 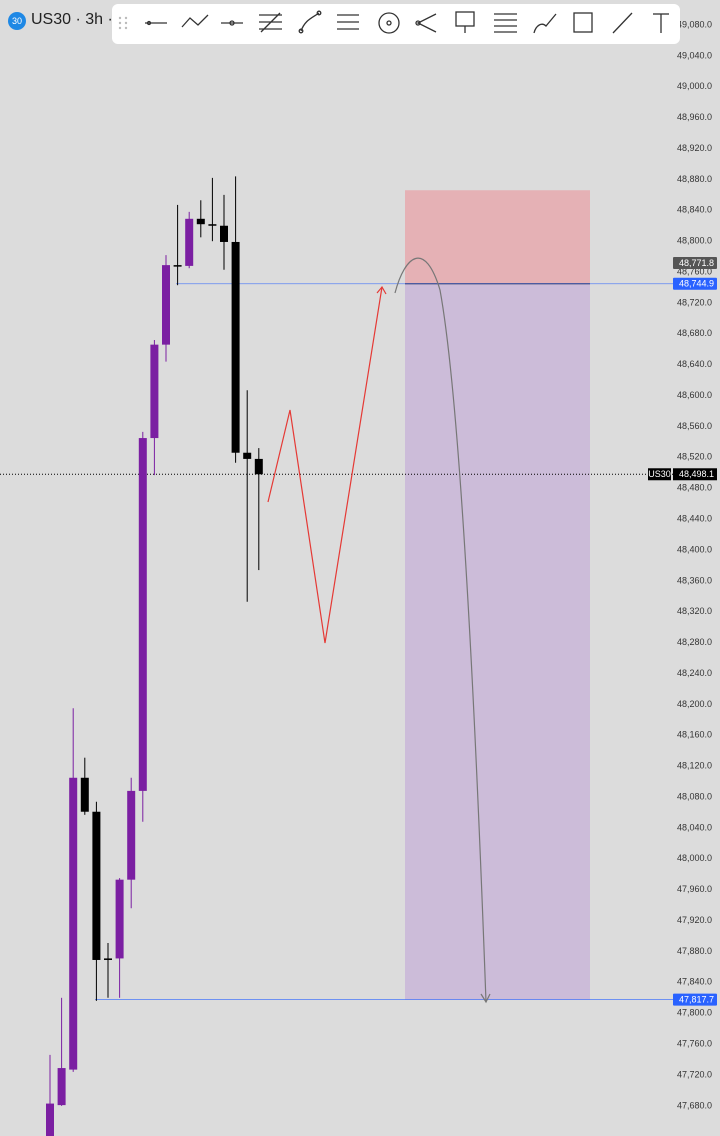 What do you see at coordinates (381, 290) in the screenshot?
I see `zigzag-arrowhead` at bounding box center [381, 290].